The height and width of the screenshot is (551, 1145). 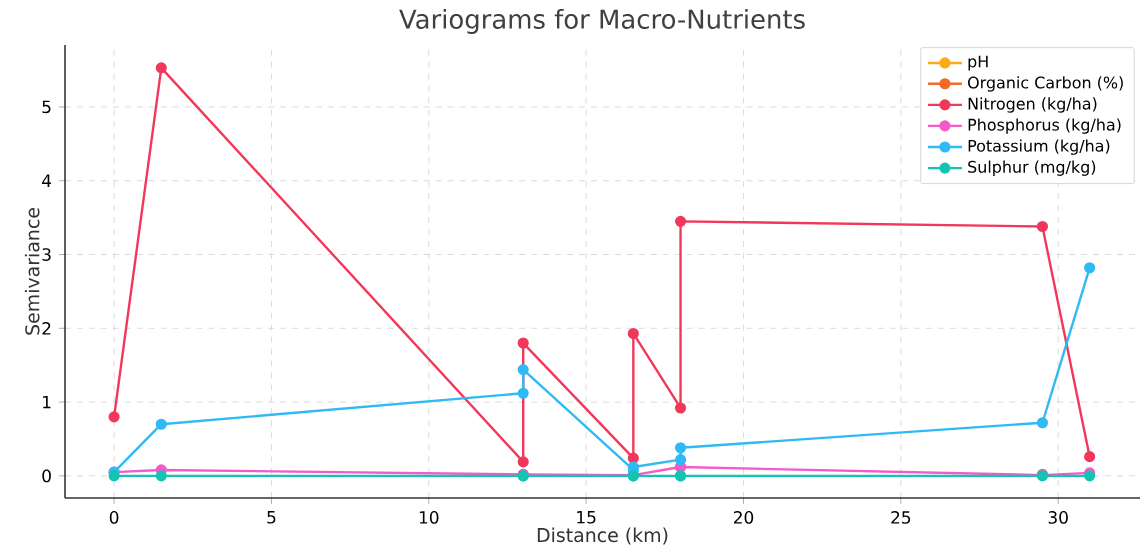 I want to click on legend-label: Phosphorus (kg/ha), so click(x=1044, y=126).